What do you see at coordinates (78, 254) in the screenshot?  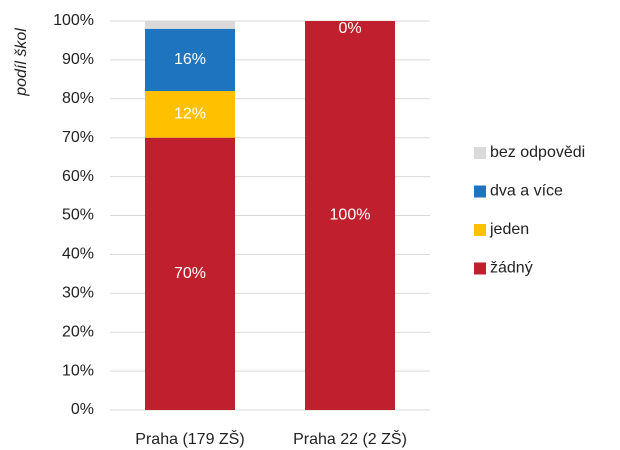 I see `y-tick-label: 40%` at bounding box center [78, 254].